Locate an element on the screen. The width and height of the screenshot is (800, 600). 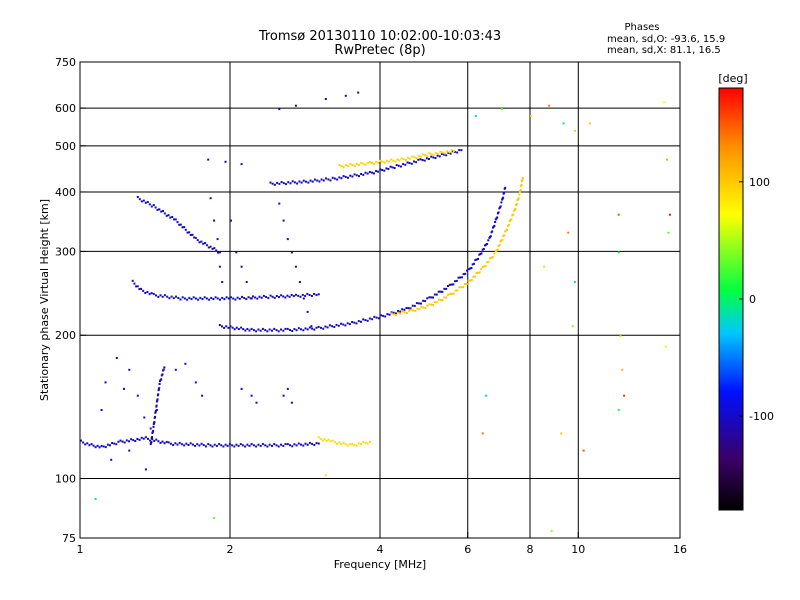
series-x-trace-f2 is located at coordinates (457, 246).